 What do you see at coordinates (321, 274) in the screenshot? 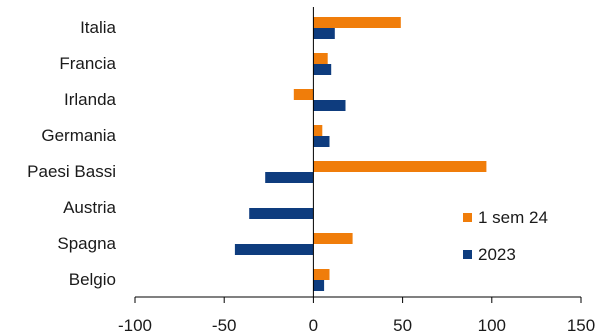
I see `bar-1-sem-24-belgio` at bounding box center [321, 274].